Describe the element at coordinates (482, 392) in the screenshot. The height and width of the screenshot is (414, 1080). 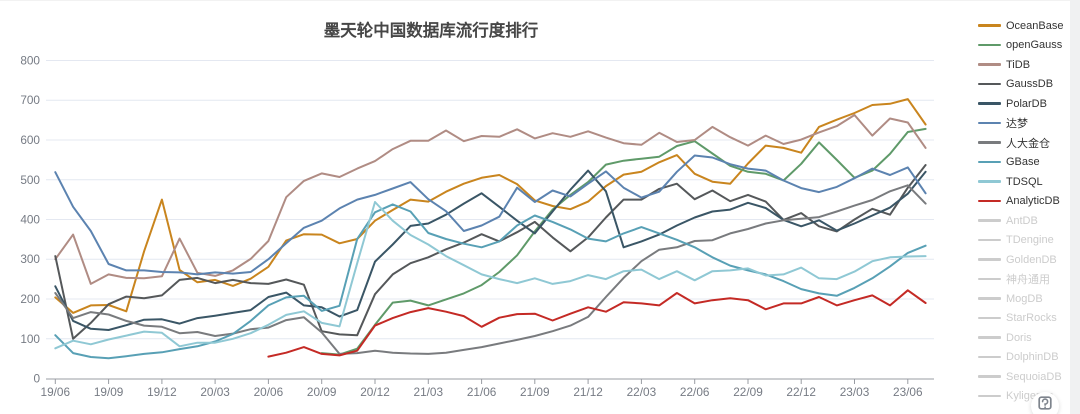
I see `svg-text: 21/06` at that location.